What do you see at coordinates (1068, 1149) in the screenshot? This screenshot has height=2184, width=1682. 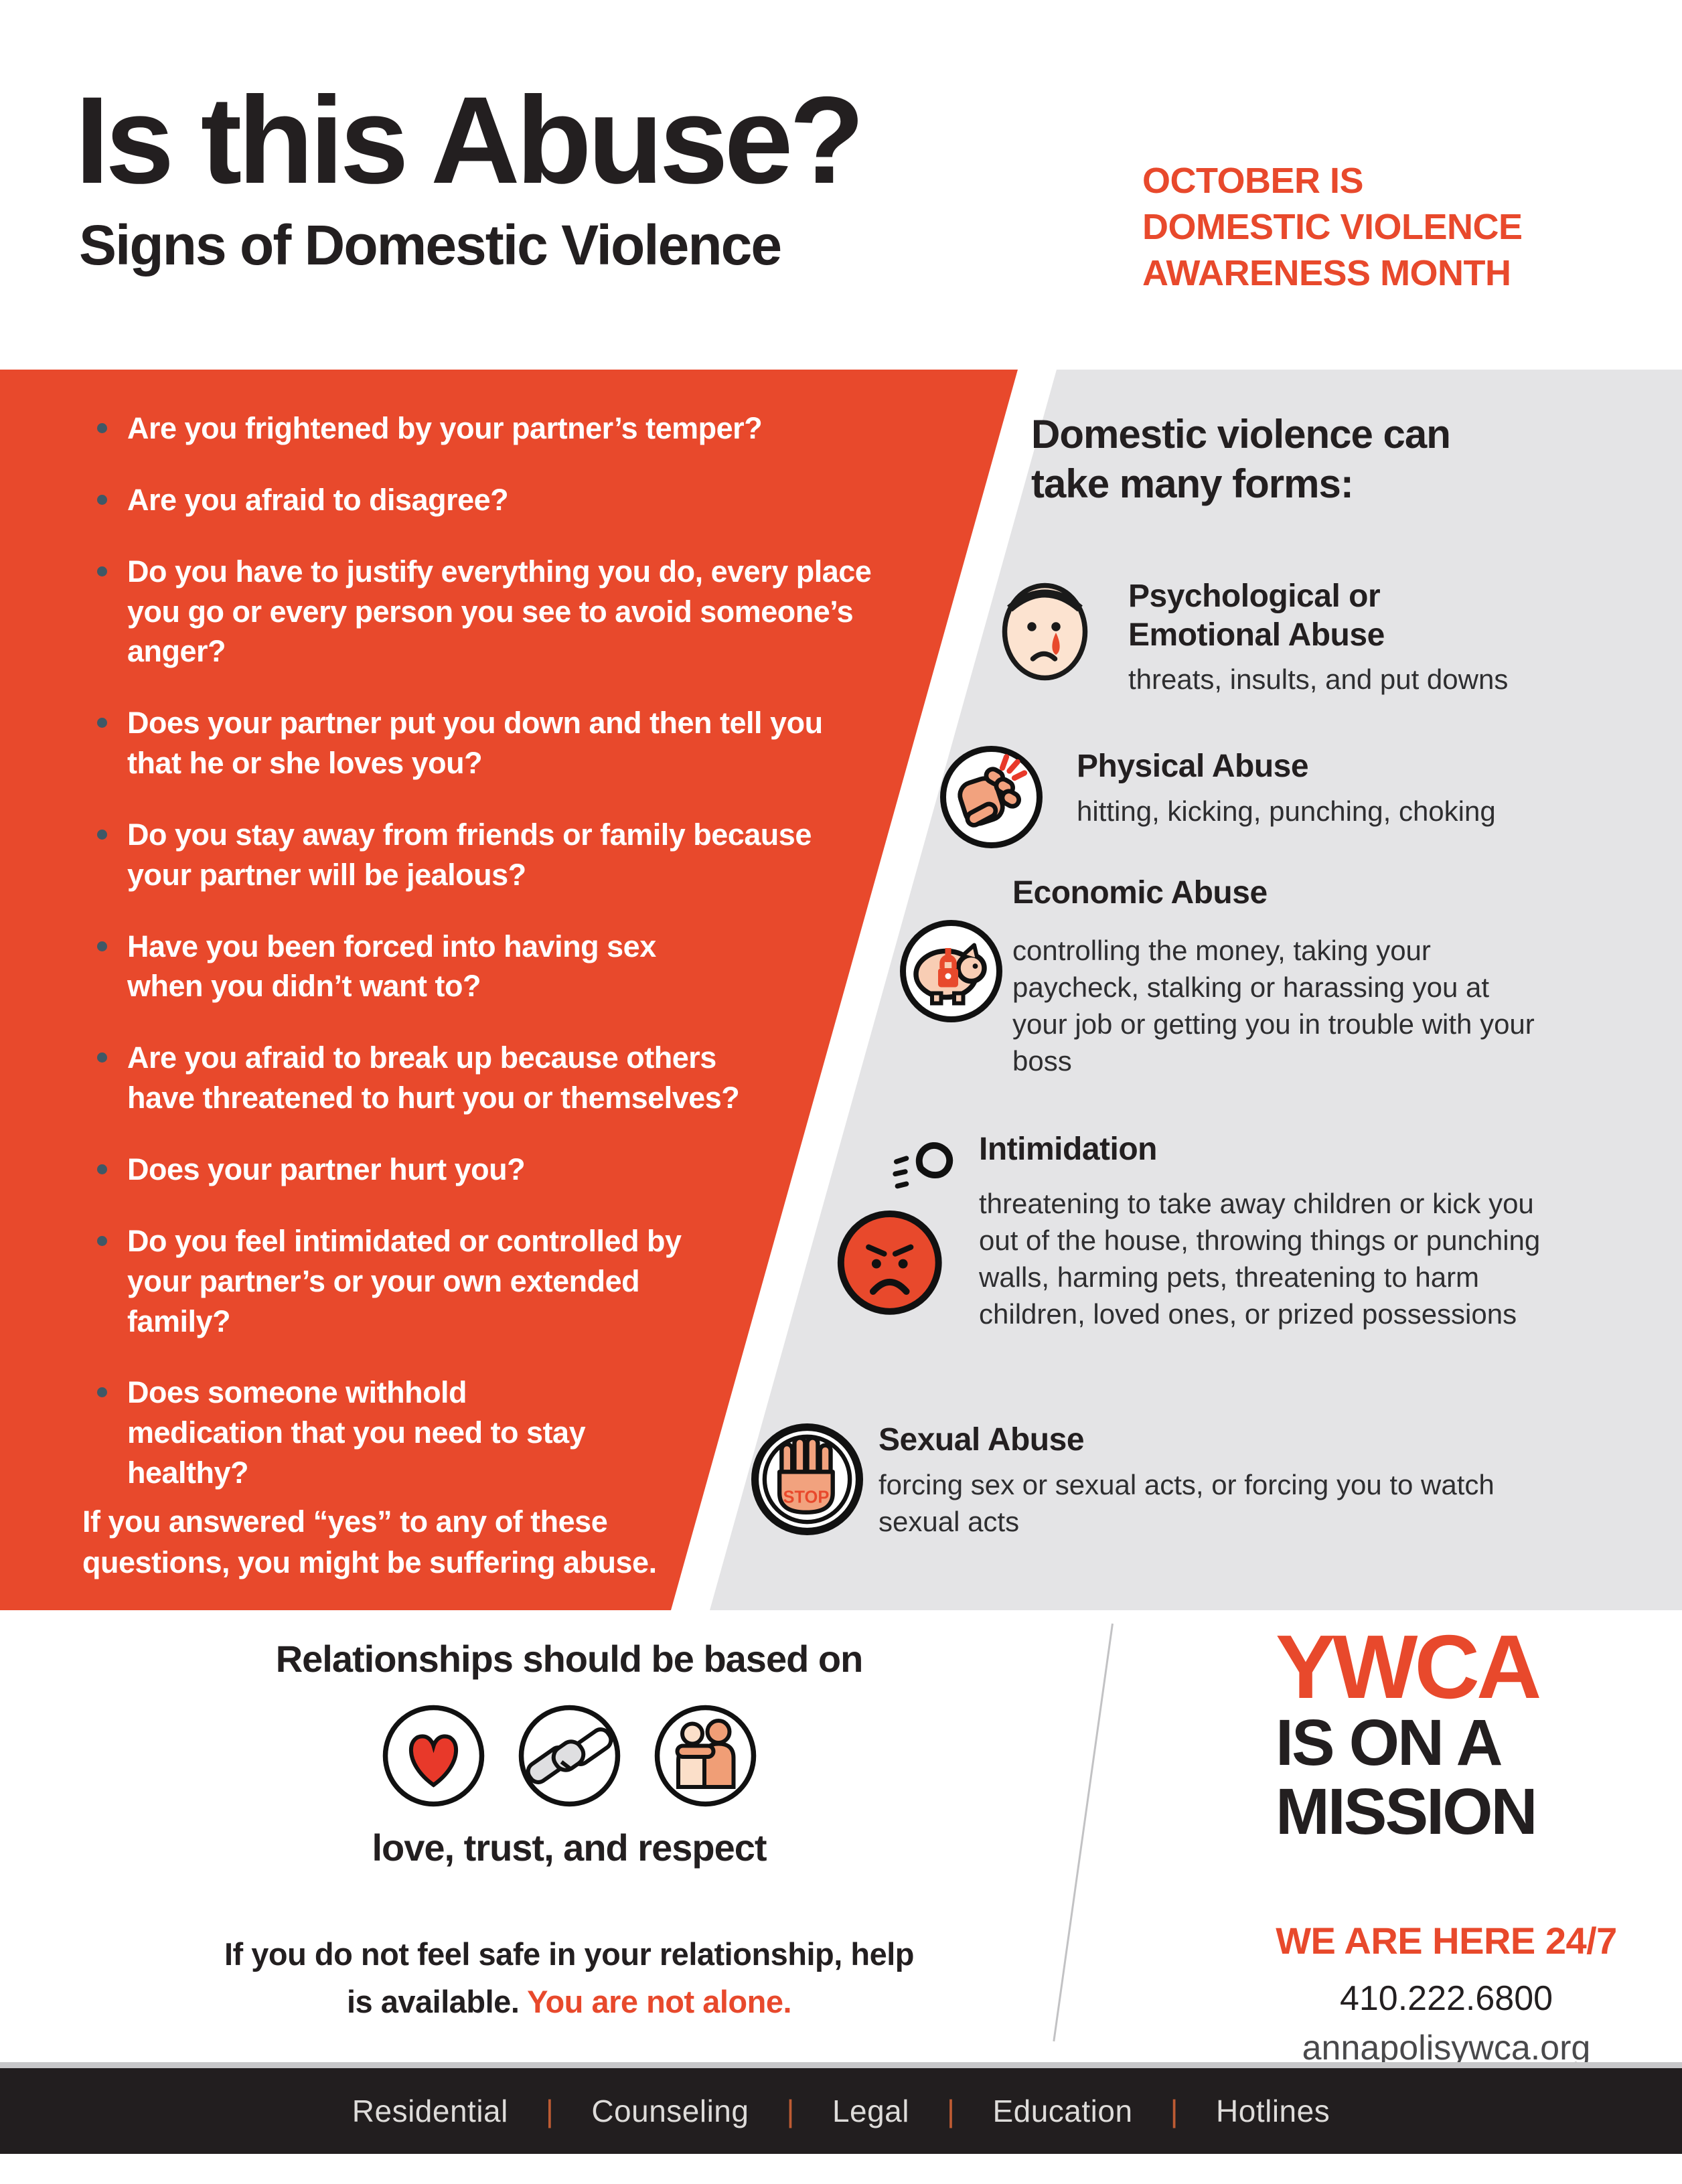 I see `form-item-title: Intimidation` at bounding box center [1068, 1149].